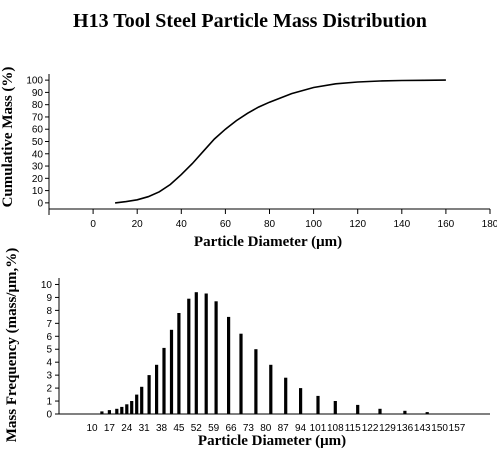  I want to click on x-tick-label: 24, so click(127, 428).